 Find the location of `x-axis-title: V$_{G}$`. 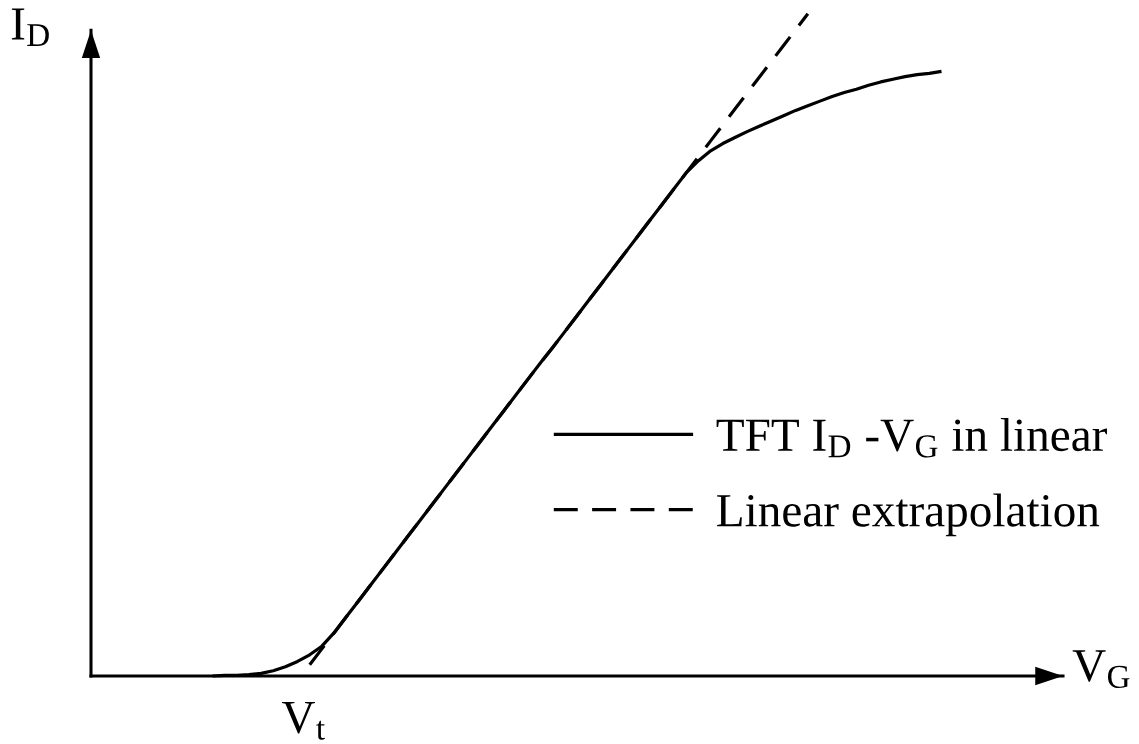

x-axis-title: V$_{G}$ is located at coordinates (1101, 669).